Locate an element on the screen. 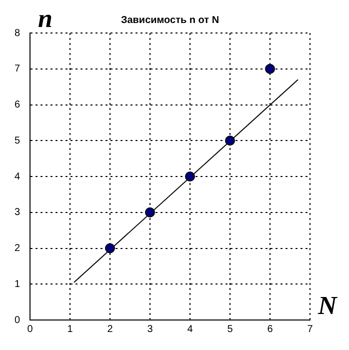  x-tick-label: 1 is located at coordinates (70, 329).